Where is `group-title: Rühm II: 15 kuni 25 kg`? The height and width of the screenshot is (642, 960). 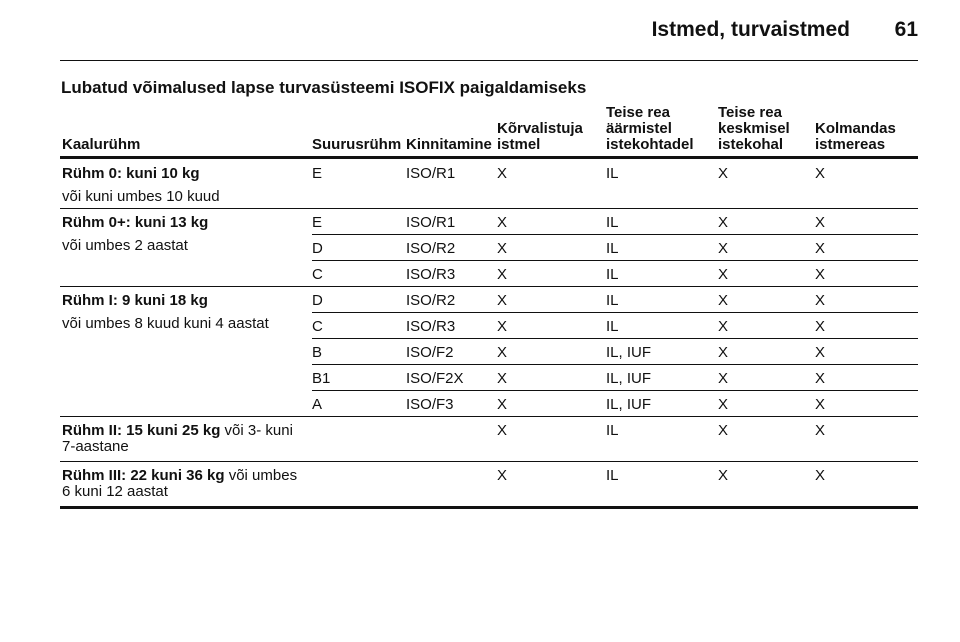
group-title: Rühm II: 15 kuni 25 kg is located at coordinates (141, 430).